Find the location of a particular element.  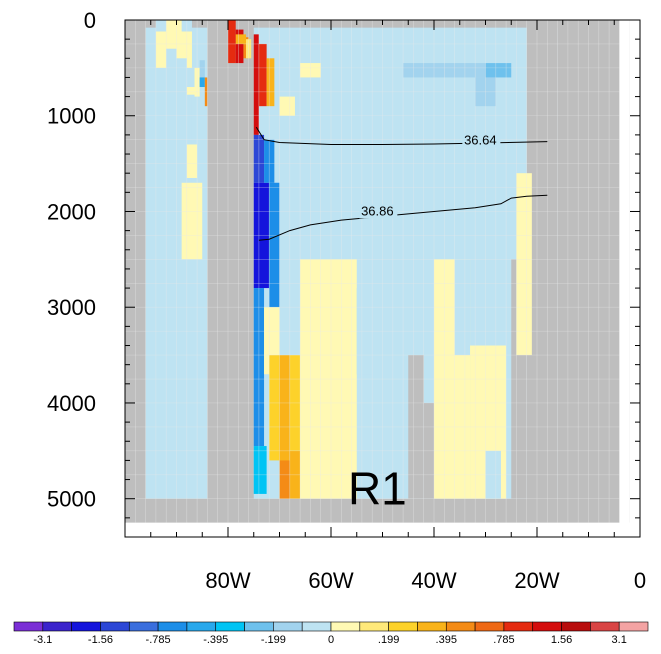

x-tick-label: 20W is located at coordinates (536, 580).